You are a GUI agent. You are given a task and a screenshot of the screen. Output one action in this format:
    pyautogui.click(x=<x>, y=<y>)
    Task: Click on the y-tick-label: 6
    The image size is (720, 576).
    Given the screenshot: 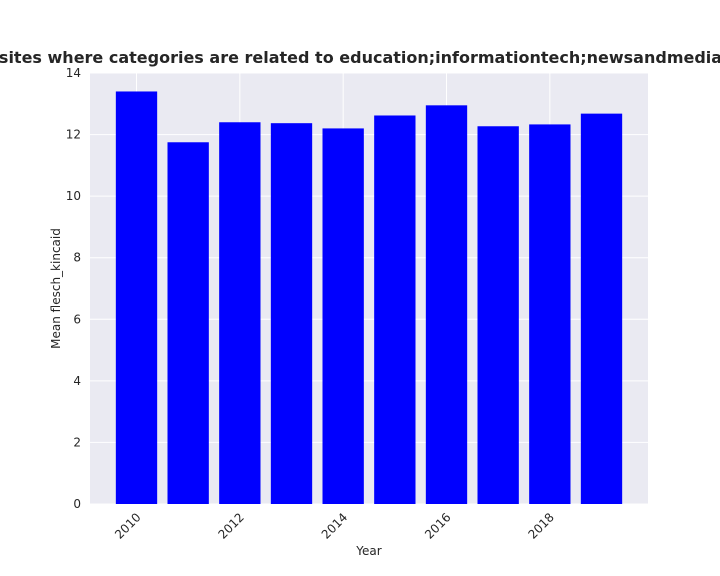 What is the action you would take?
    pyautogui.click(x=77, y=319)
    